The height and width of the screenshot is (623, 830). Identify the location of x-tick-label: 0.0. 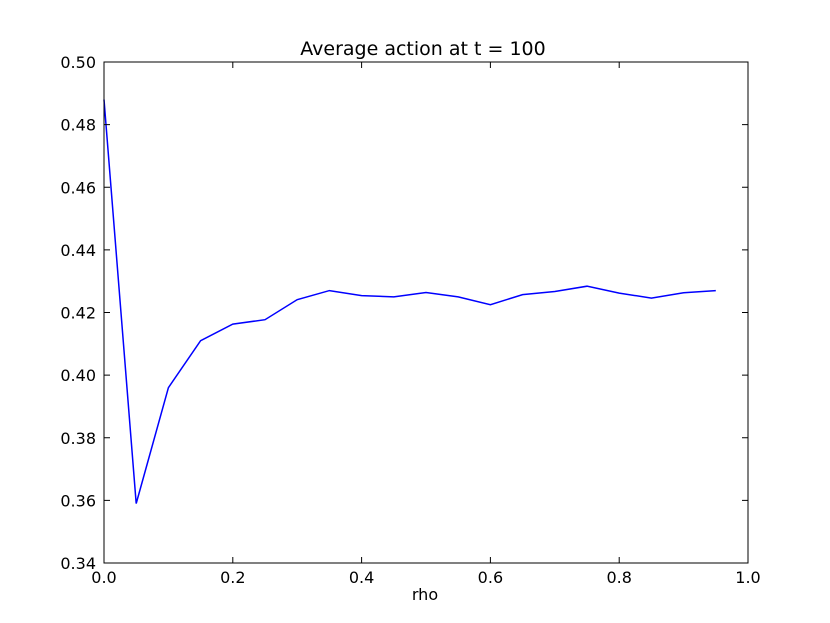
(103, 577).